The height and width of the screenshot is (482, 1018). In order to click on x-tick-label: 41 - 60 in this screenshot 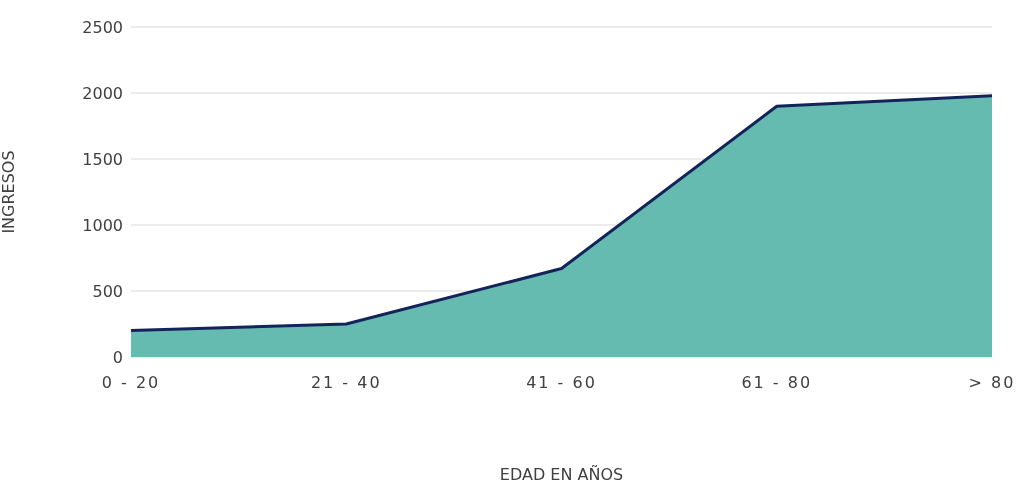, I will do `click(561, 383)`.